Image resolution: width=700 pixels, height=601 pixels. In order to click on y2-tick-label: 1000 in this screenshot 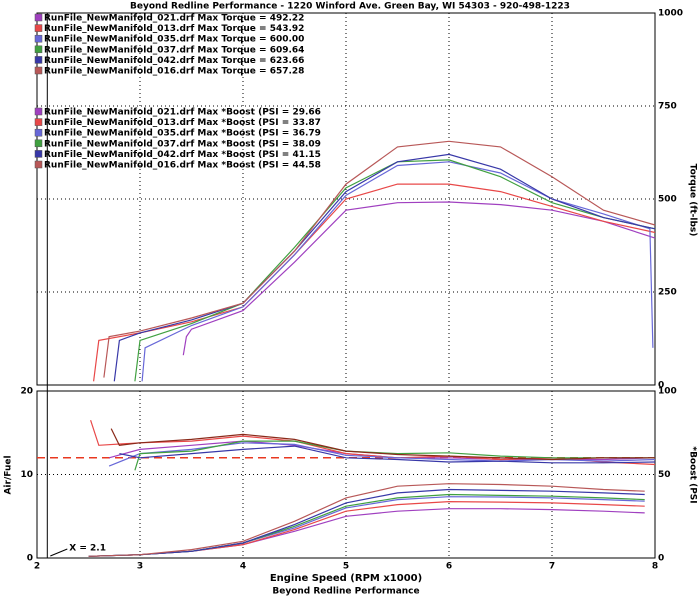, I will do `click(670, 14)`.